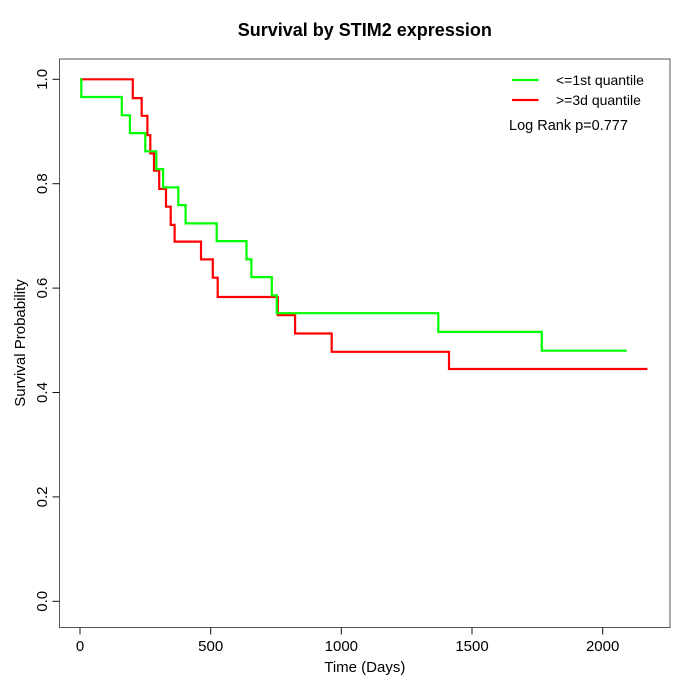 Image resolution: width=700 pixels, height=700 pixels. What do you see at coordinates (47, 340) in the screenshot?
I see `y-axis: 0.0 0.2 0.4 0.6 0.8 1.0` at bounding box center [47, 340].